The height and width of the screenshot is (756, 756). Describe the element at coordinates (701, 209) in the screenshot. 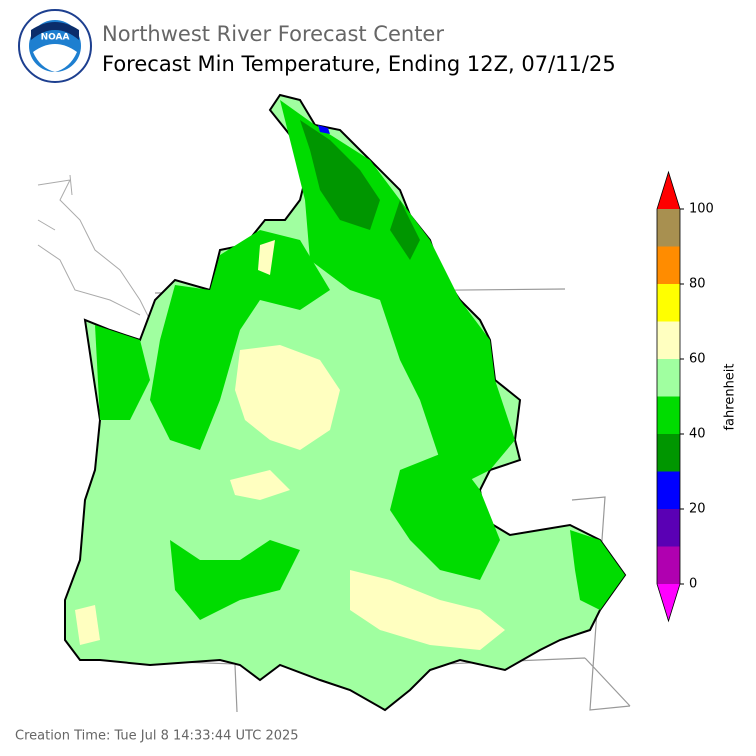

I see `colorbar-tick-label: 100` at that location.